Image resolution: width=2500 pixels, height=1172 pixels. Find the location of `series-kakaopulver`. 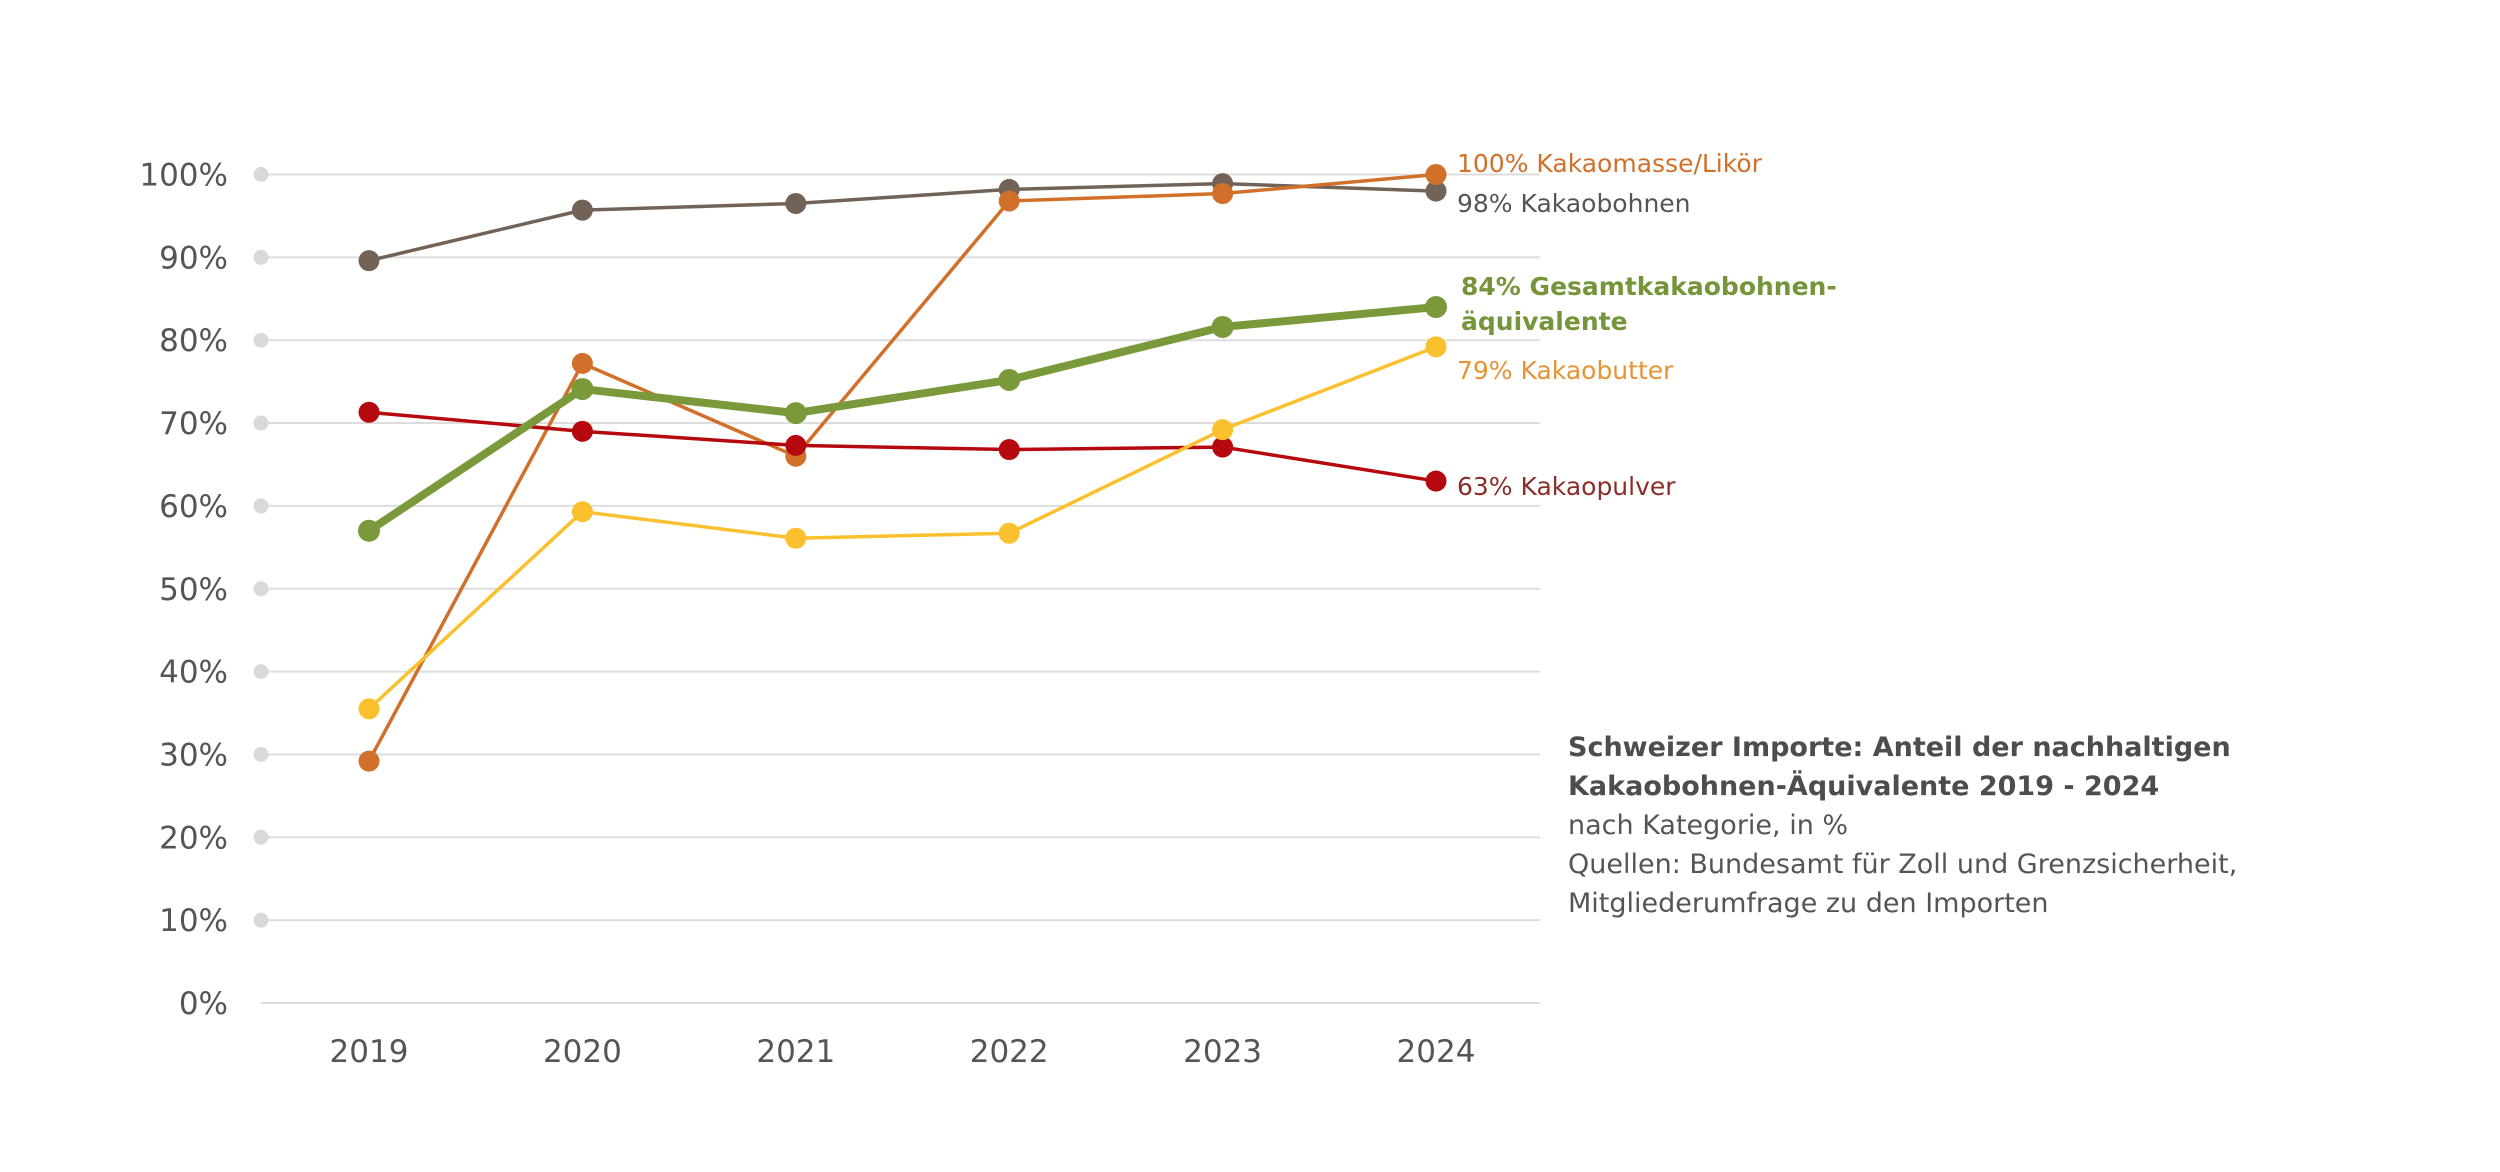

series-kakaopulver is located at coordinates (902, 446).